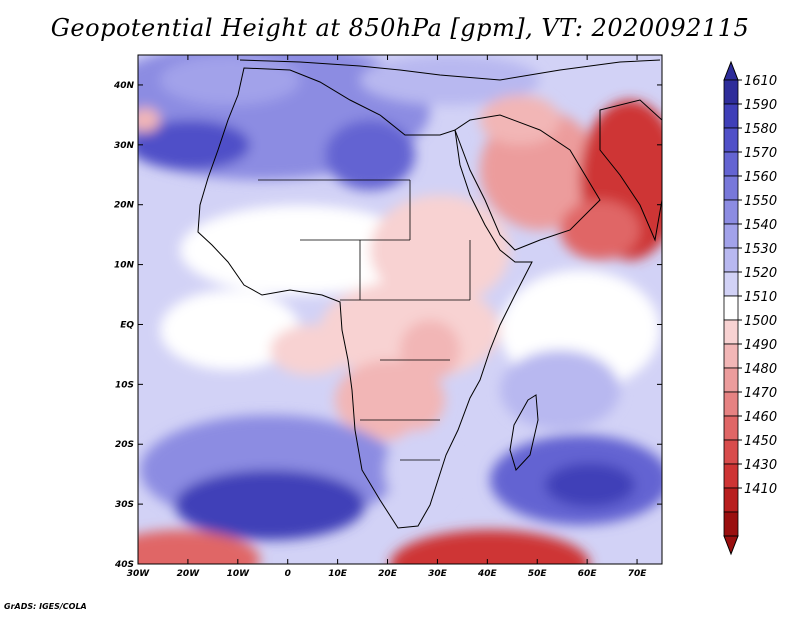 The width and height of the screenshot is (800, 618). I want to click on colorbar-label: 1480, so click(760, 369).